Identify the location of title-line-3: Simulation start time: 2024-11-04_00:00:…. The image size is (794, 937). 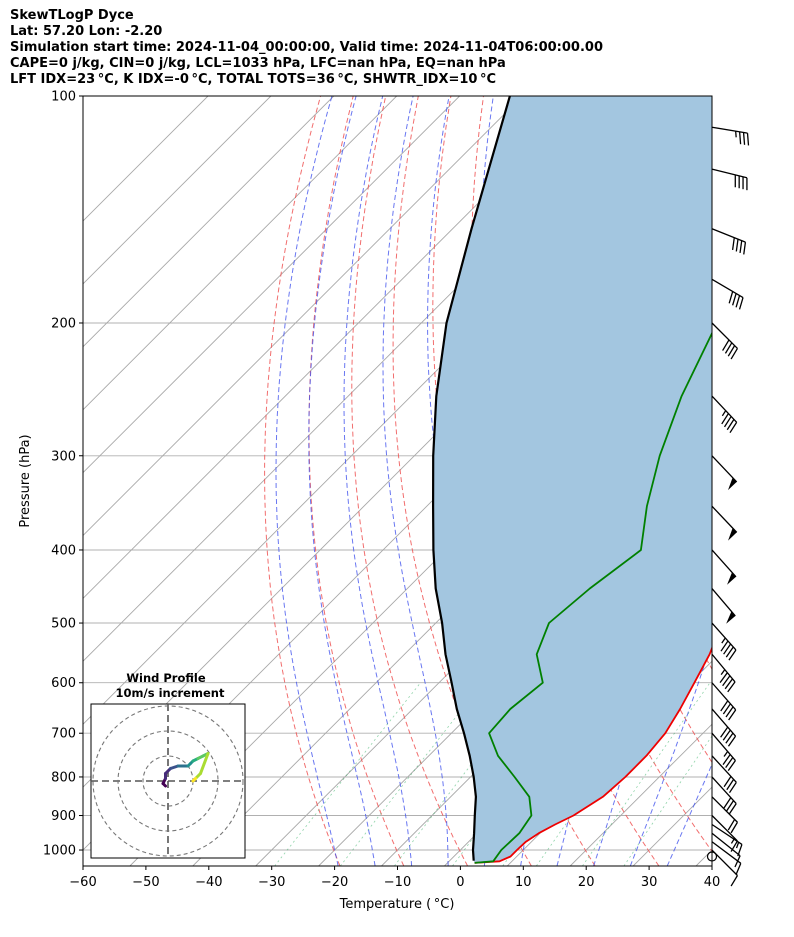
(306, 47).